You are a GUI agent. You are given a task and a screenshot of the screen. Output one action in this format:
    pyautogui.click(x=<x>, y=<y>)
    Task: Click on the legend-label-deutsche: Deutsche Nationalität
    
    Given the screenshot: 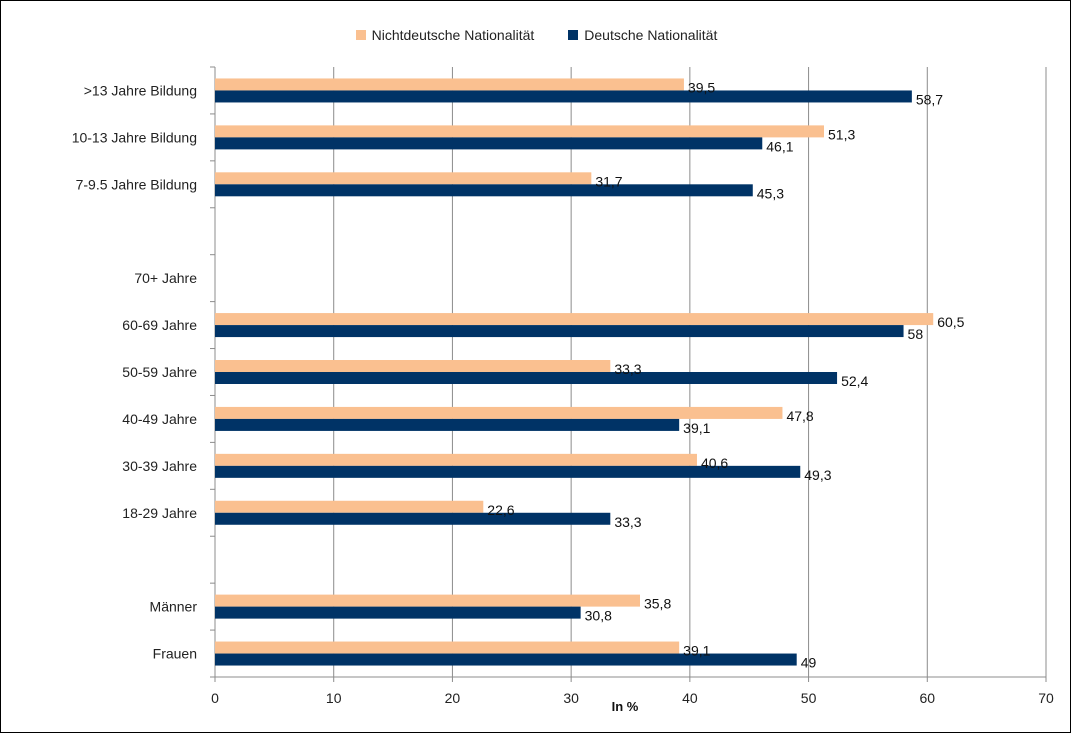 What is the action you would take?
    pyautogui.click(x=651, y=35)
    